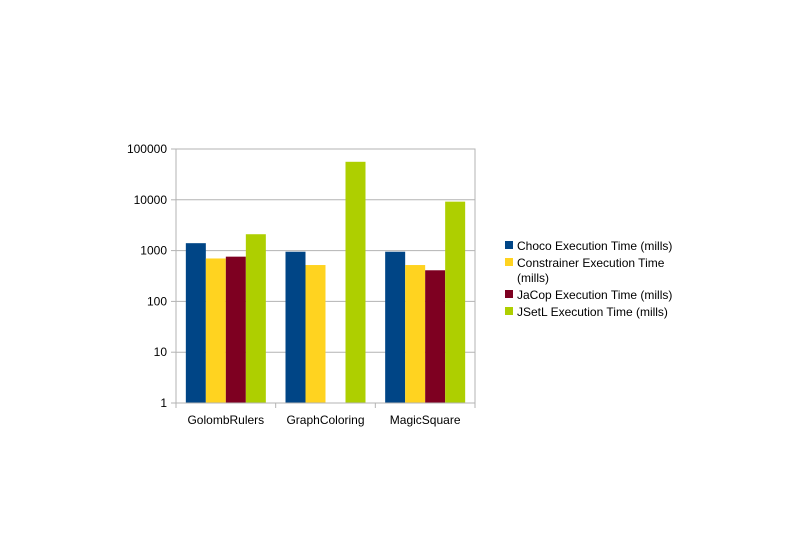  Describe the element at coordinates (591, 263) in the screenshot. I see `legend-label: Constrainer Execution Time` at that location.